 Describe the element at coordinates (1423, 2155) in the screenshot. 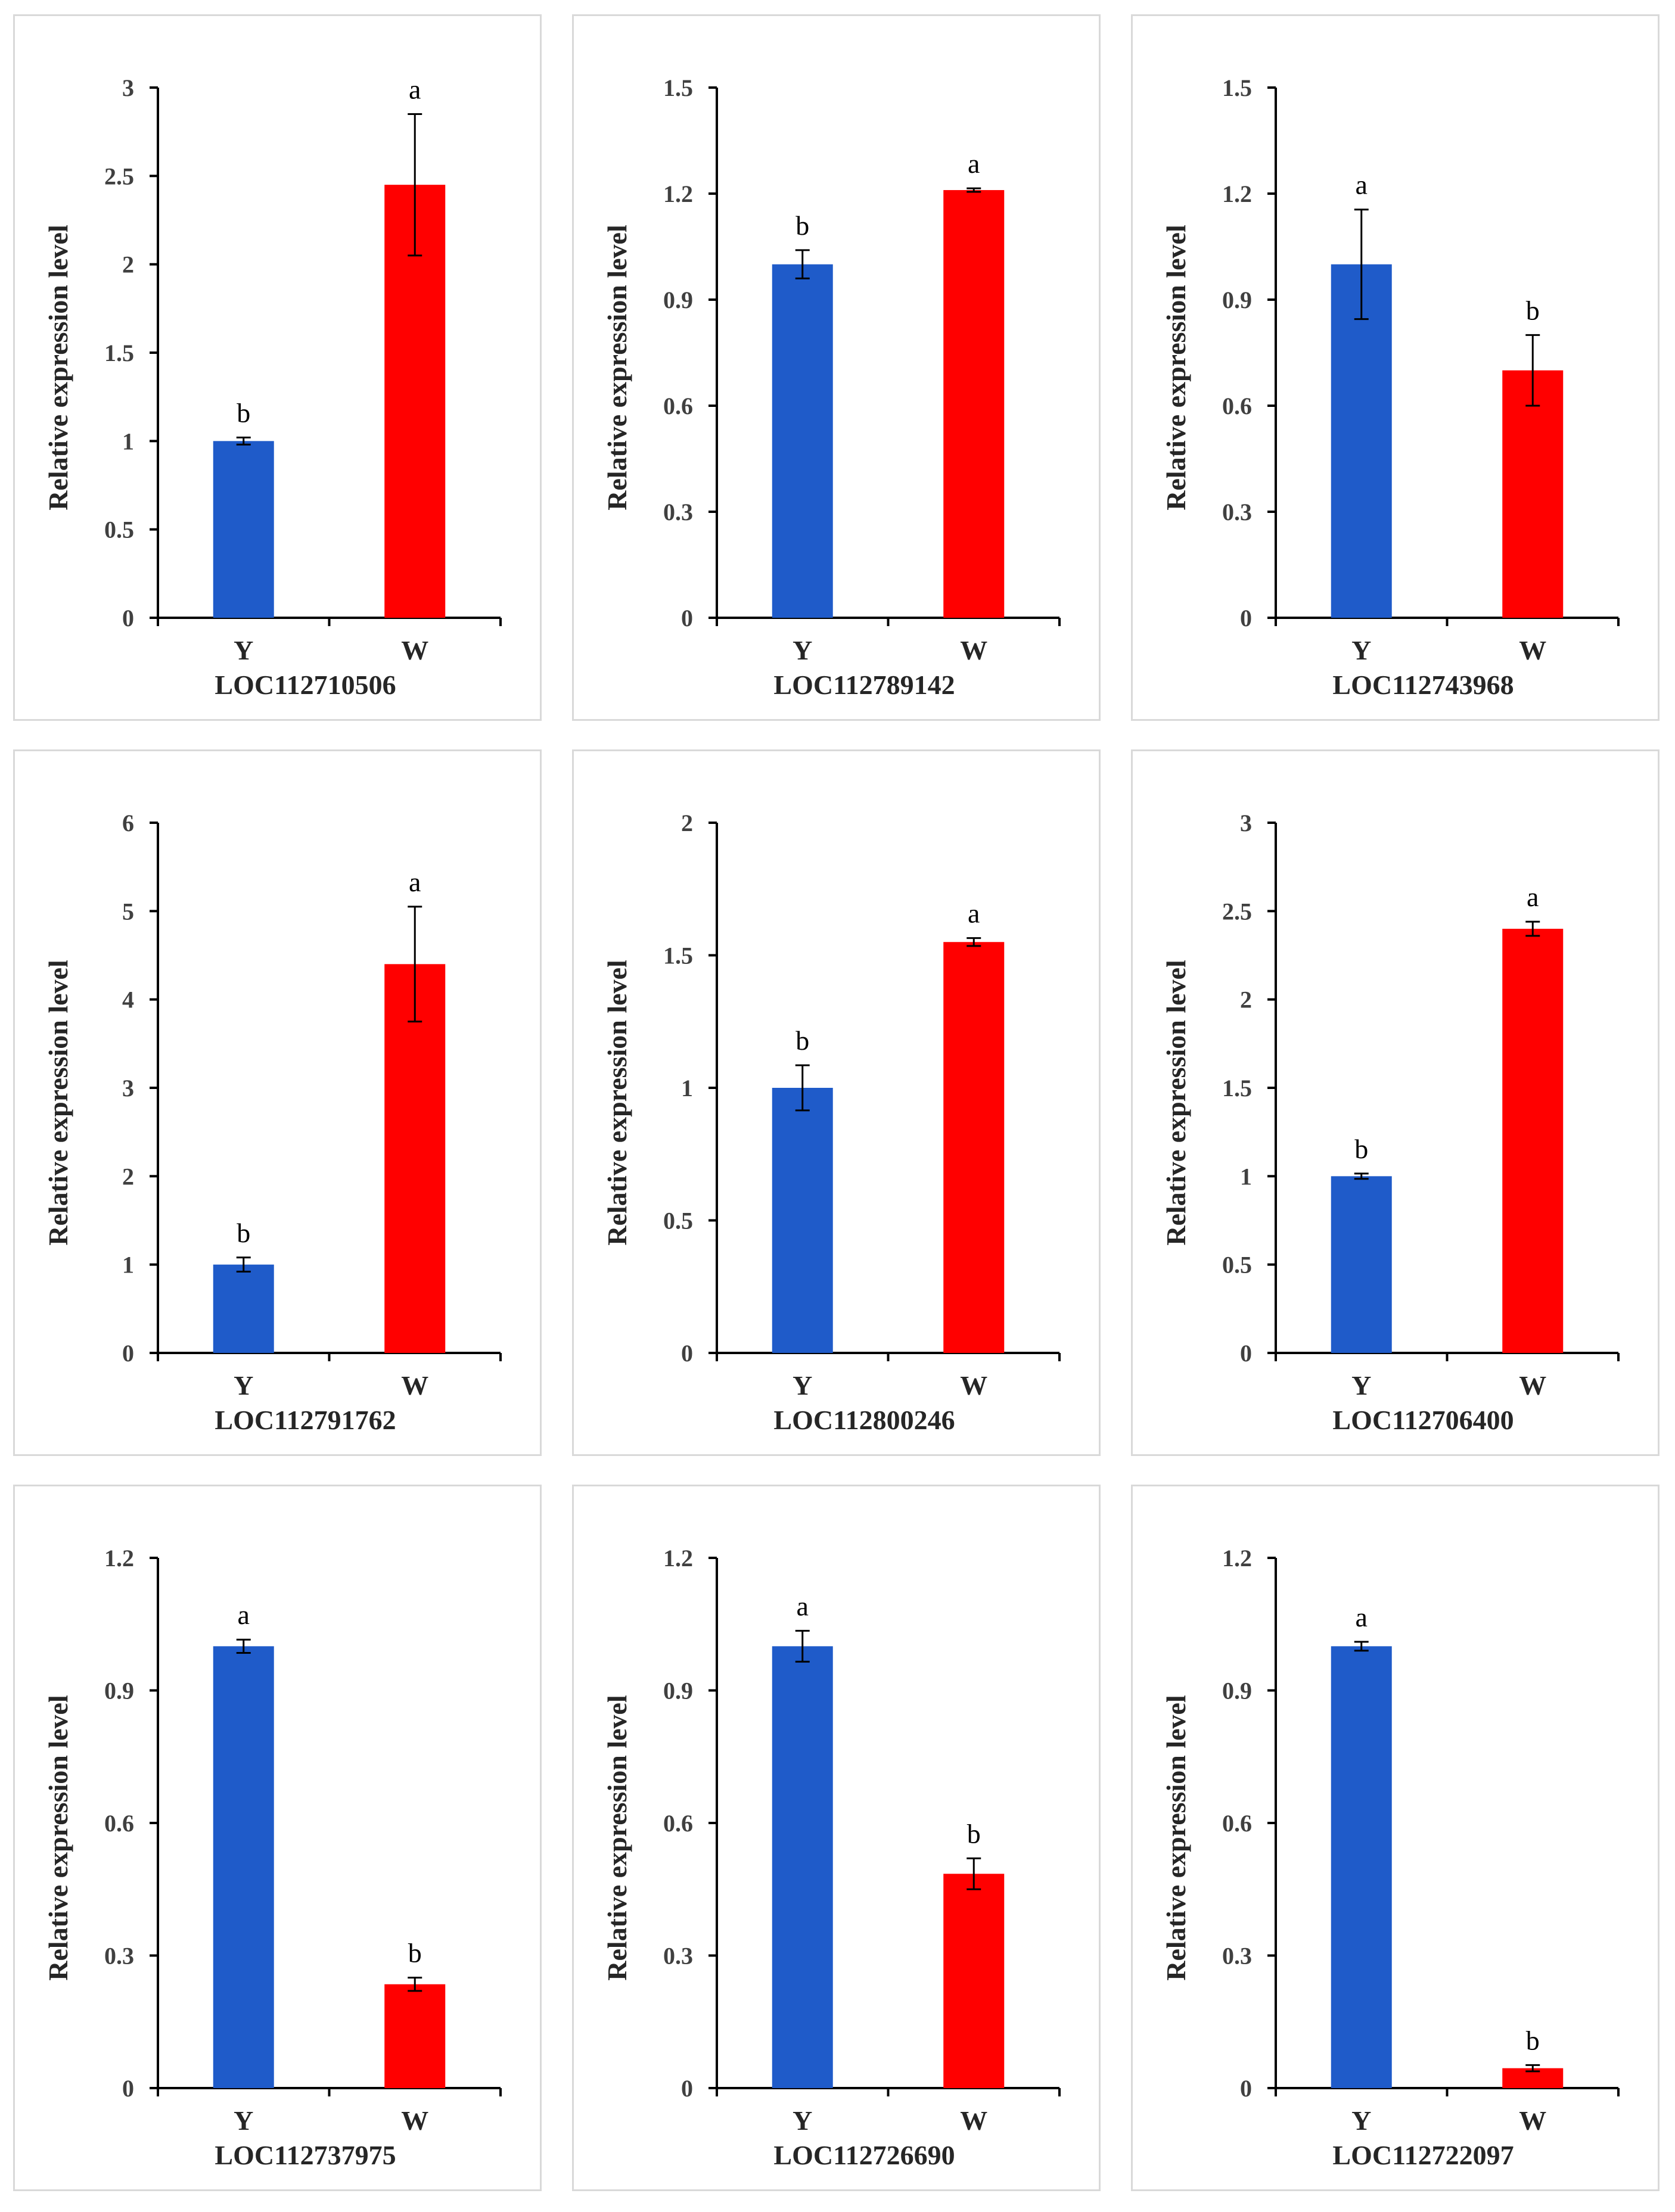

I see `gene-title: LOC112722097` at that location.